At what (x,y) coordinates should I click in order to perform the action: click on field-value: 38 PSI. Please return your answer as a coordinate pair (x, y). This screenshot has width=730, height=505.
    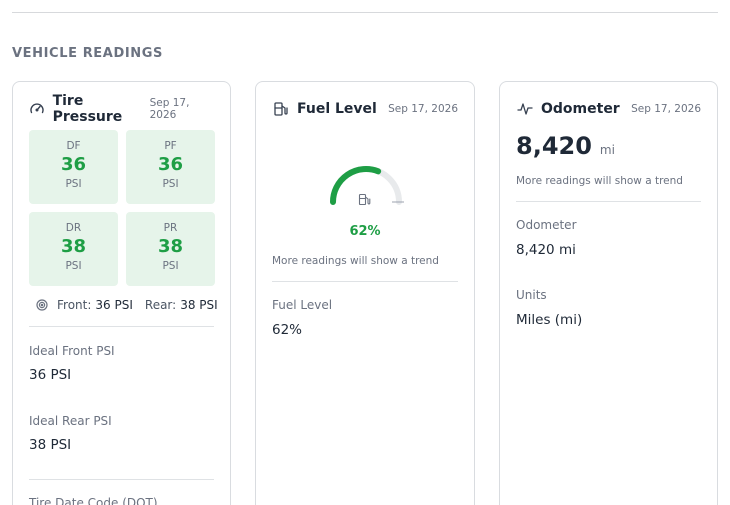
    Looking at the image, I should click on (50, 445).